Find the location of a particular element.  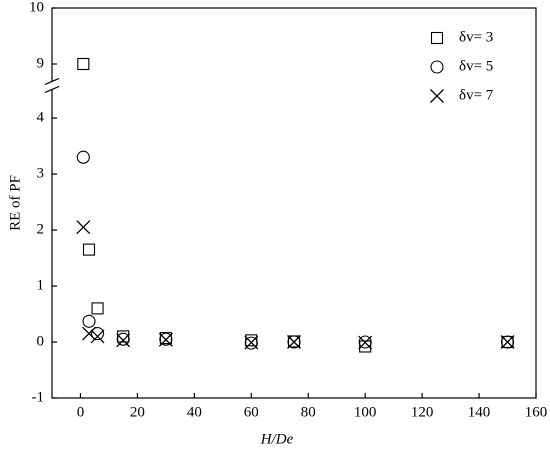

x-tick-label: 160 is located at coordinates (536, 412).